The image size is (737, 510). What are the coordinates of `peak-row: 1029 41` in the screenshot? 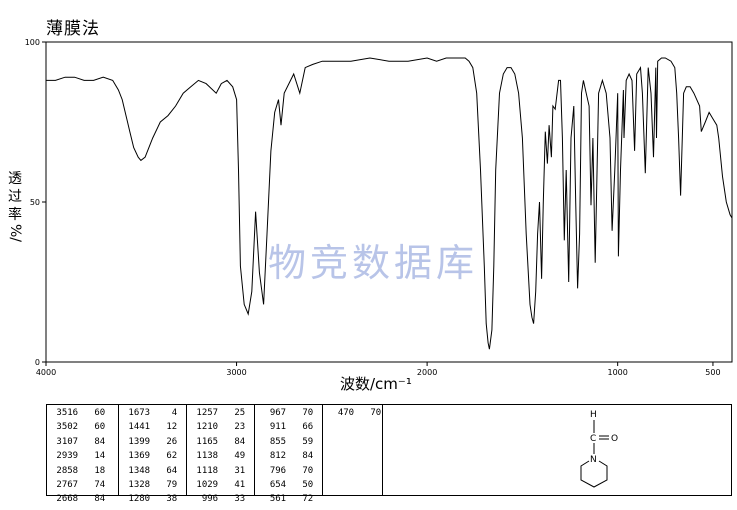 It's located at (218, 485).